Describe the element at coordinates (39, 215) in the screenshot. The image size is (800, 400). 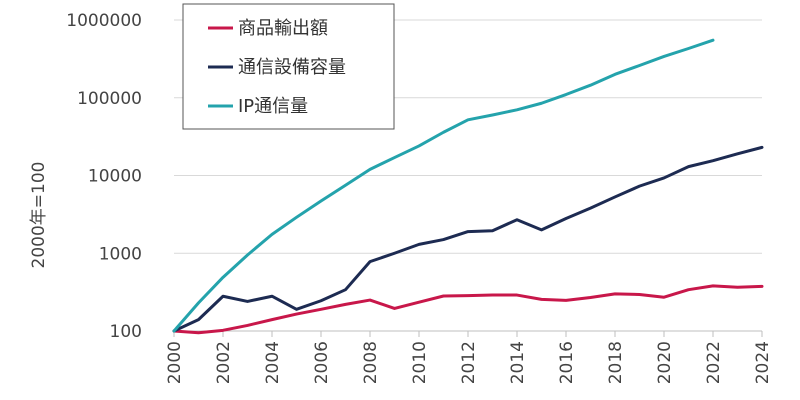
I see `y-axis-label: 2000年=100` at that location.